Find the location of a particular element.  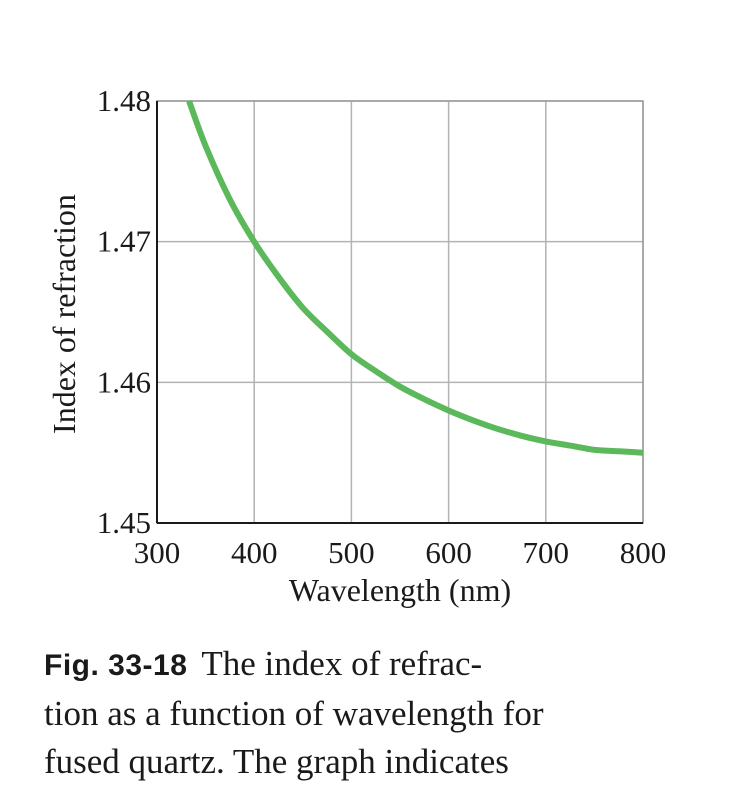

caption-line-1: Fig. 33-18 The index of refrac- is located at coordinates (354, 665).